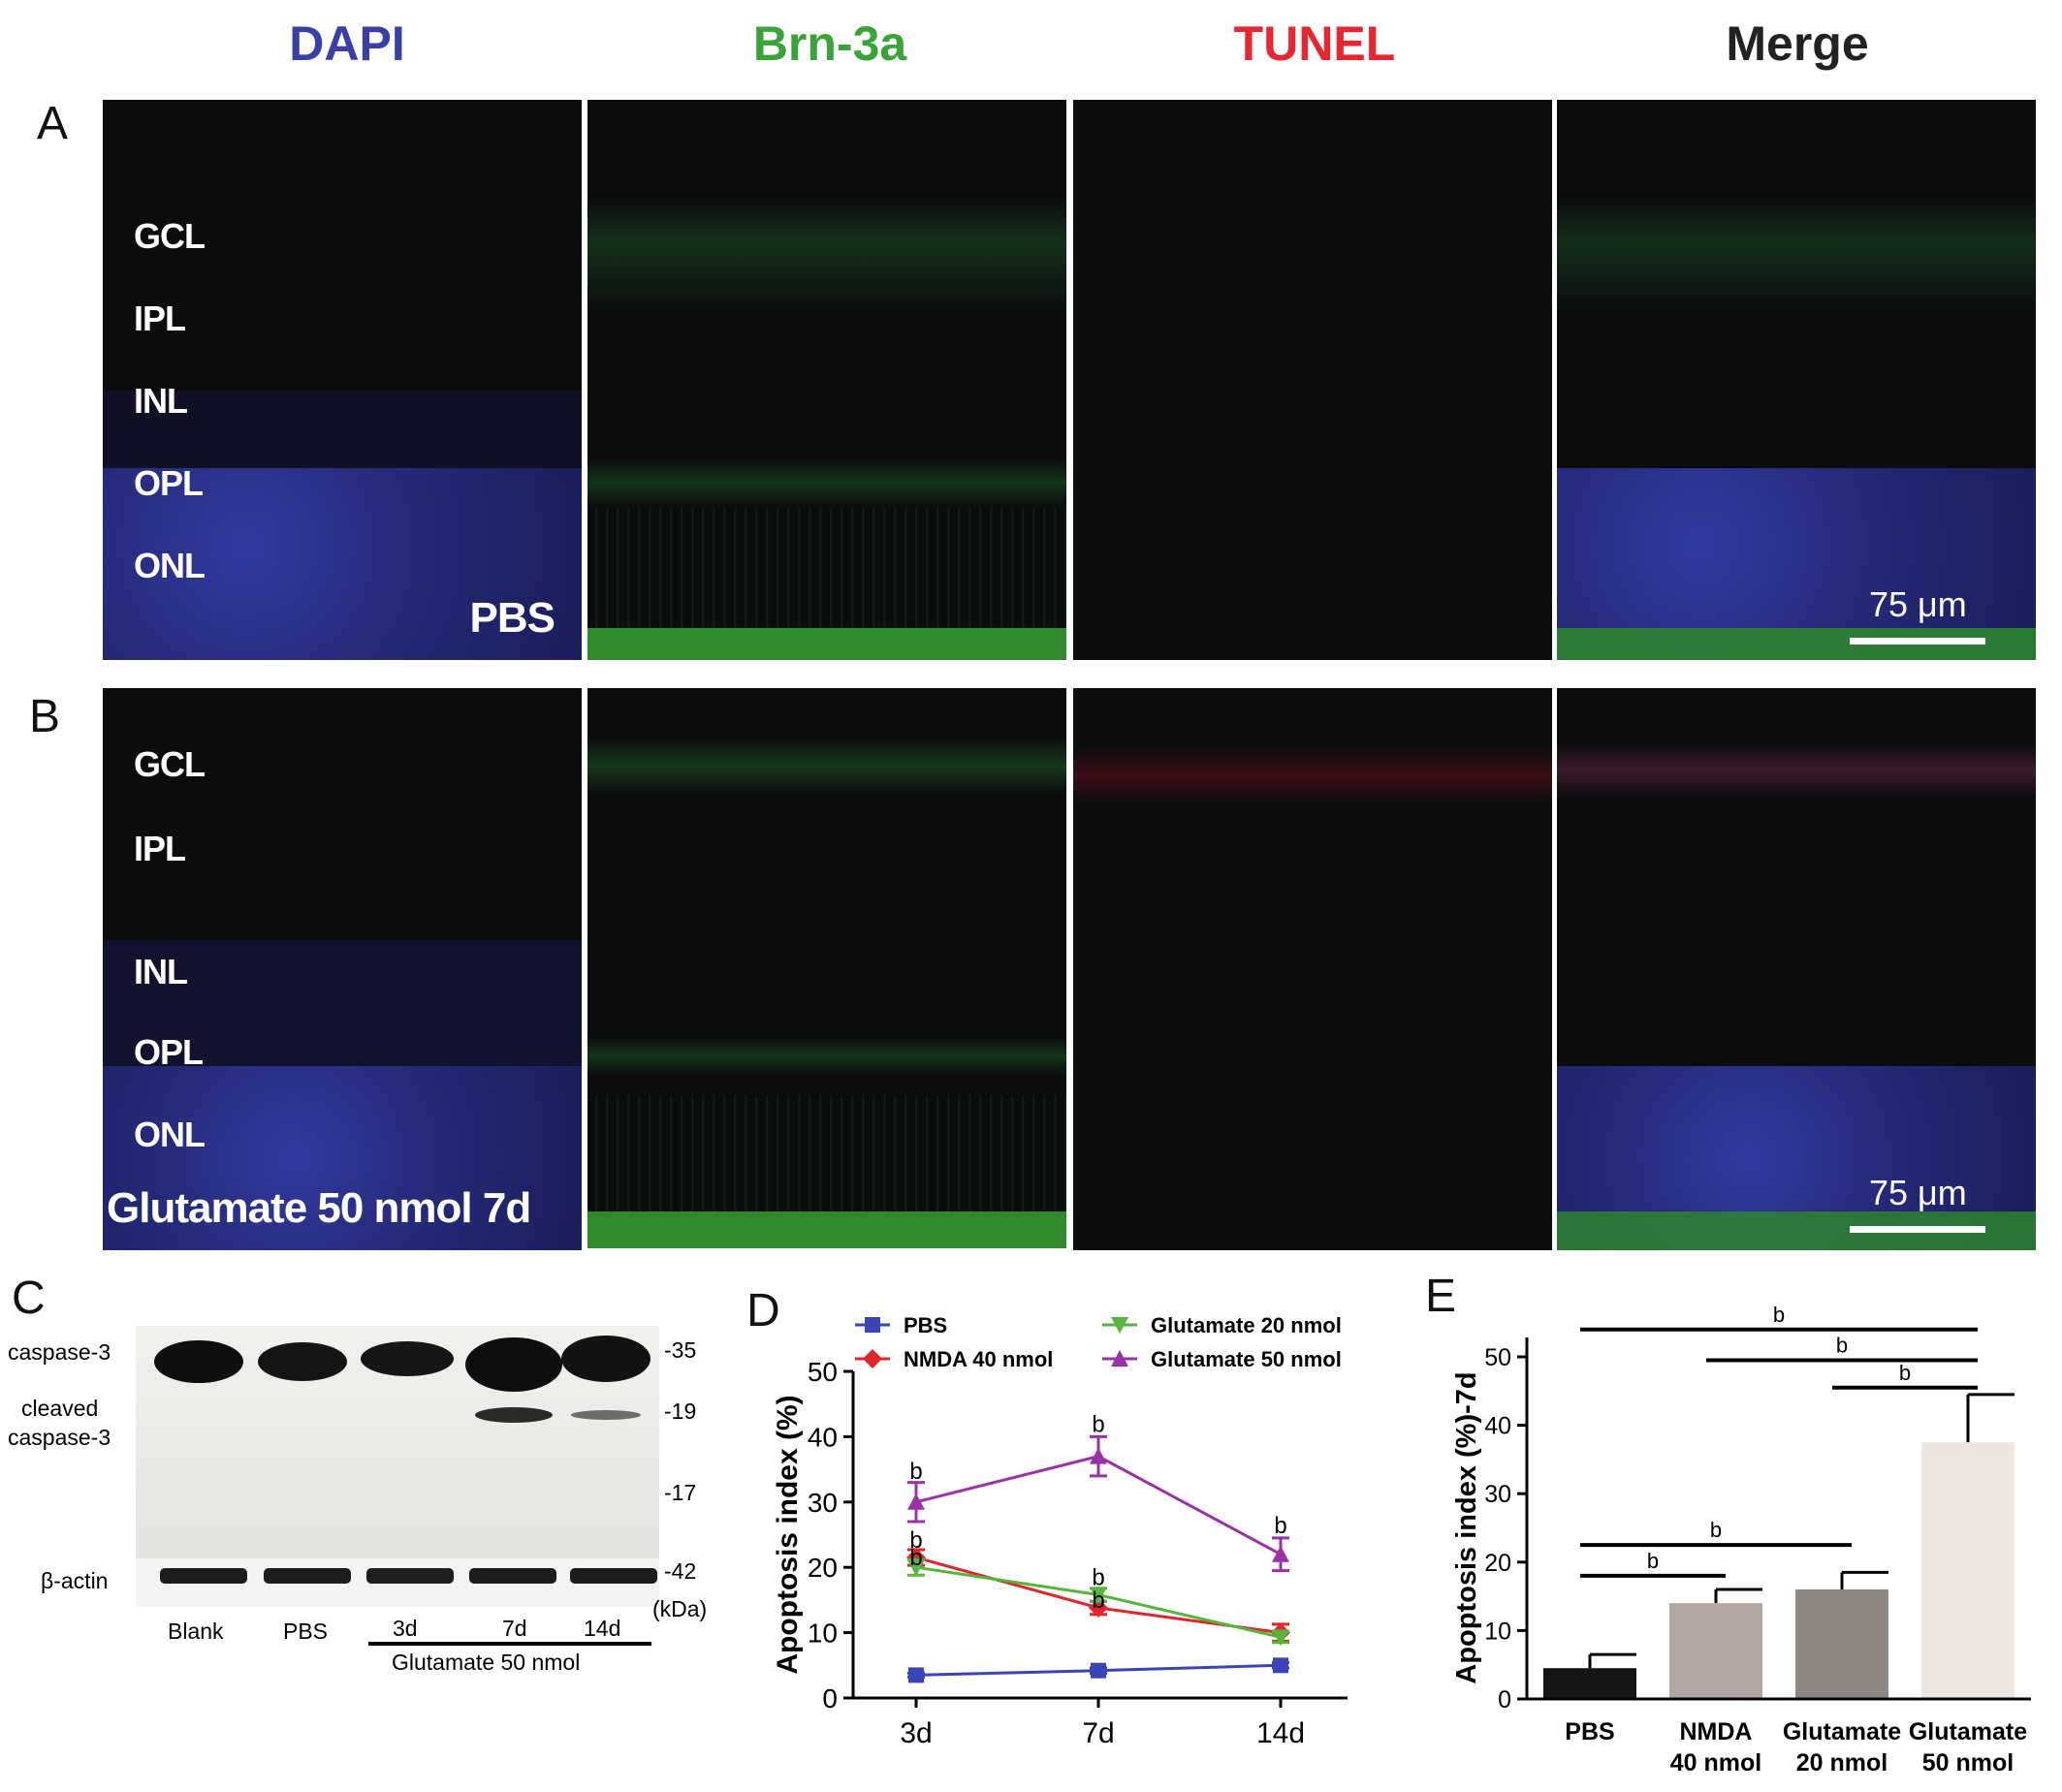  What do you see at coordinates (1441, 1296) in the screenshot?
I see `panel-letter-e: E` at bounding box center [1441, 1296].